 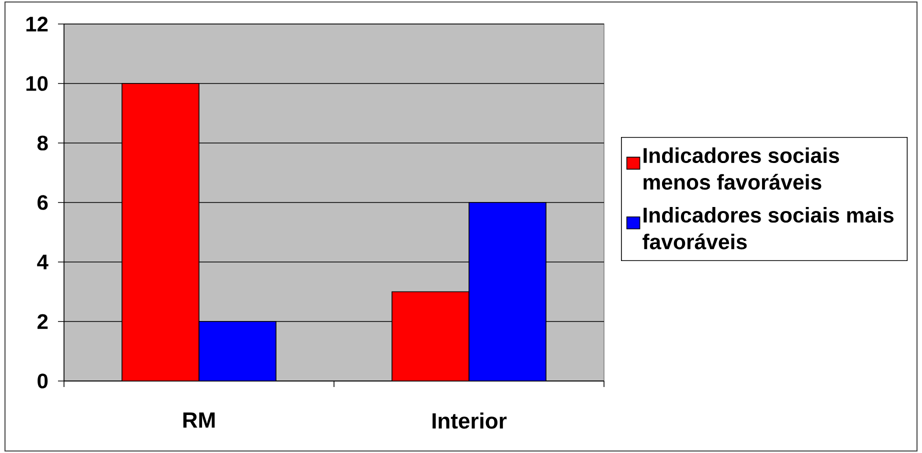 I want to click on x-tick-label: RM, so click(x=199, y=420).